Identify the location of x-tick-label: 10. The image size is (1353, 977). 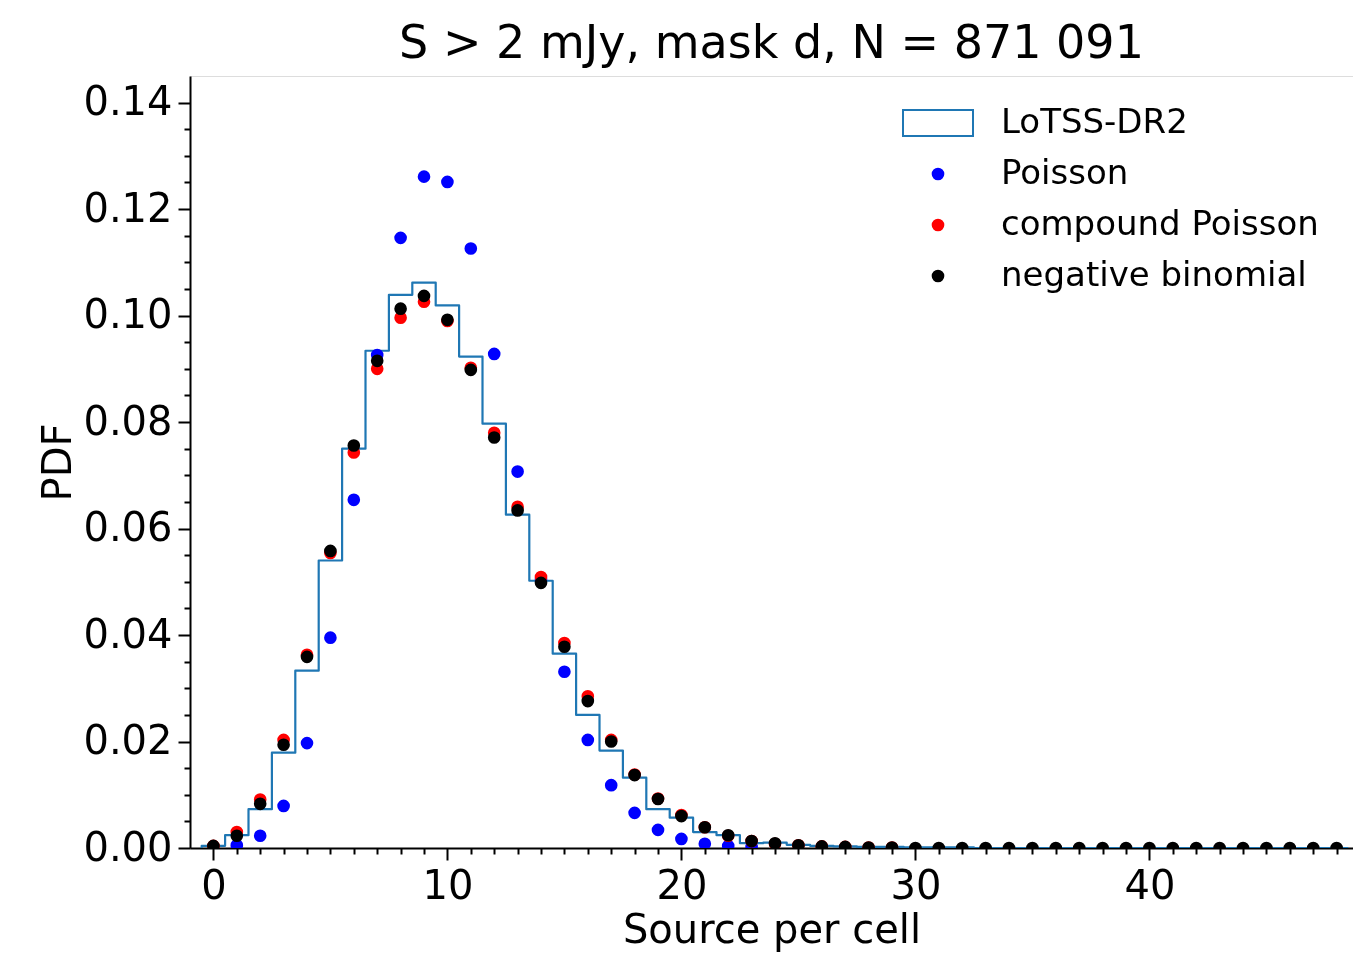
(448, 884).